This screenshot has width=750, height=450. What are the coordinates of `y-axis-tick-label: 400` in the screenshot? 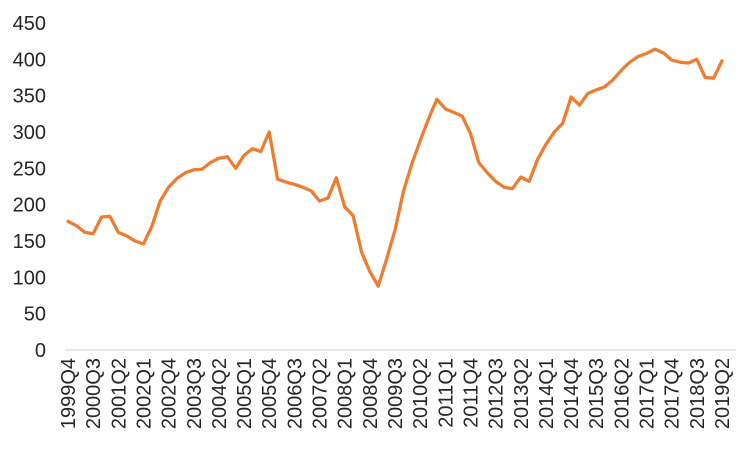 It's located at (29, 60).